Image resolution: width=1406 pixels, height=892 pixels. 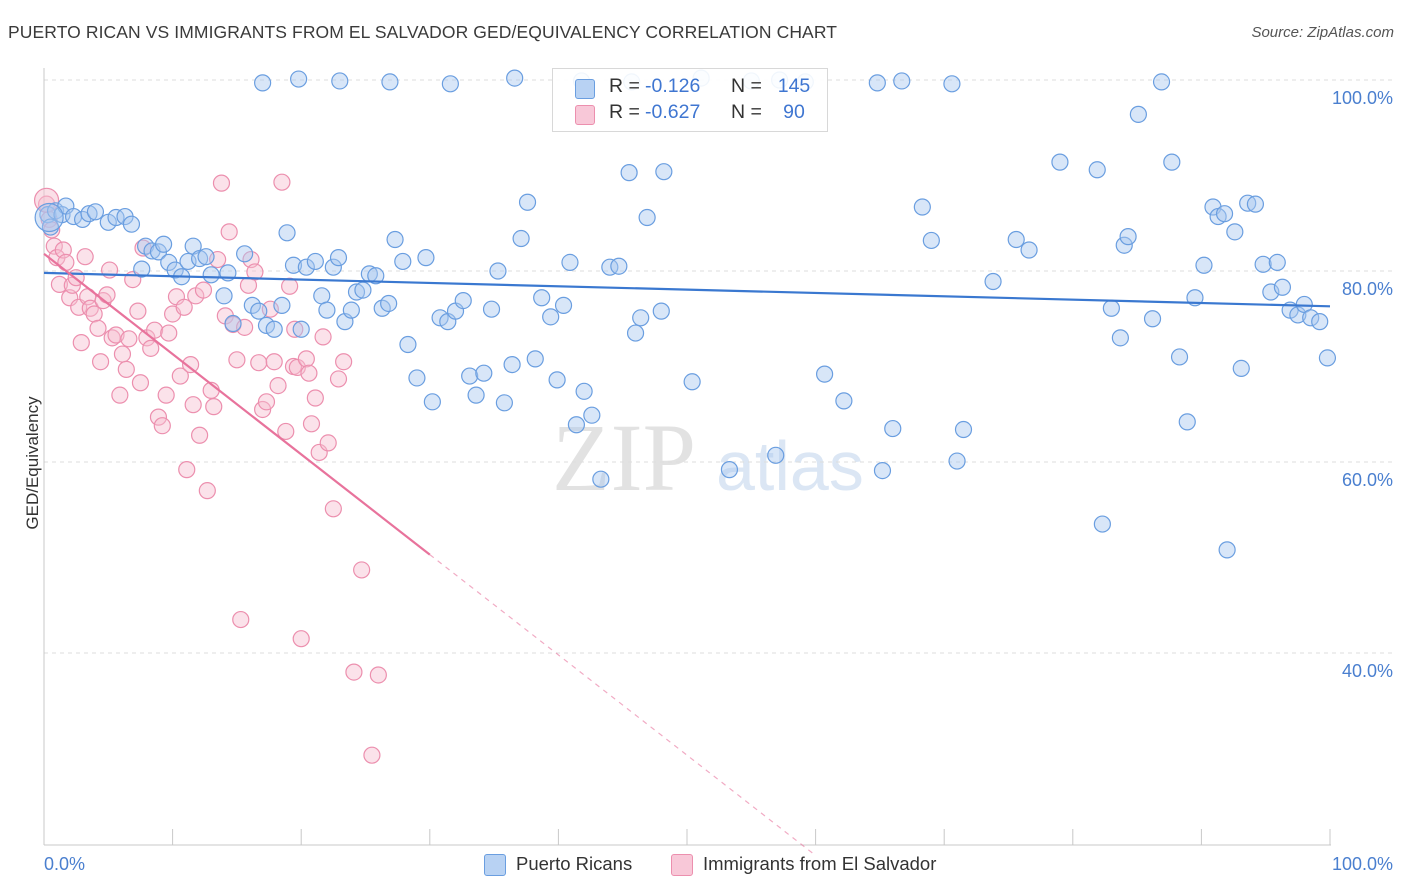 What do you see at coordinates (820, 863) in the screenshot?
I see `legend-label: Immigrants from El Salvador` at bounding box center [820, 863].